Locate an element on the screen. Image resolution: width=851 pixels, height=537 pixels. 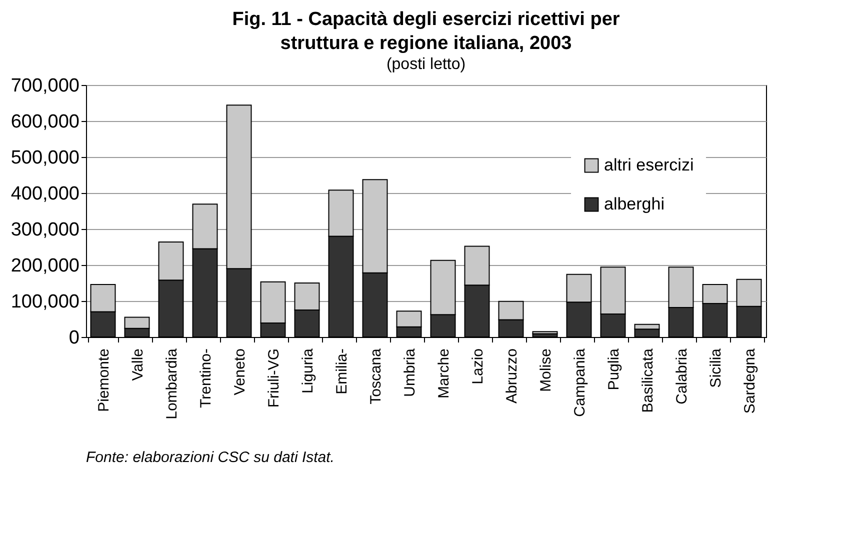
x-tick-label: Sardegna is located at coordinates (750, 381).